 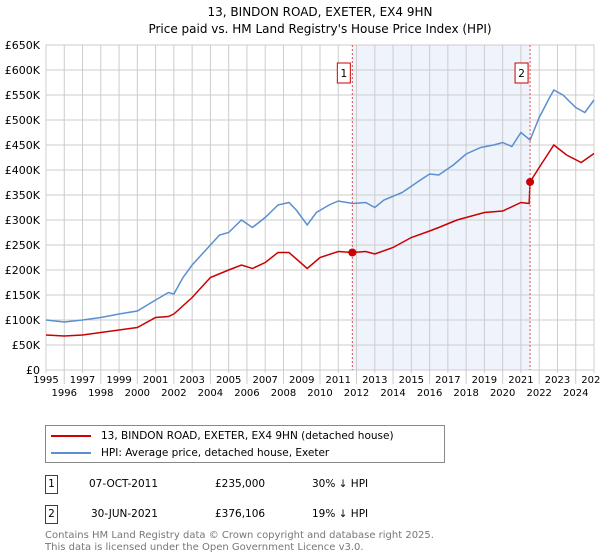 What do you see at coordinates (301, 380) in the screenshot?
I see `x-tick-label: 2009` at bounding box center [301, 380].